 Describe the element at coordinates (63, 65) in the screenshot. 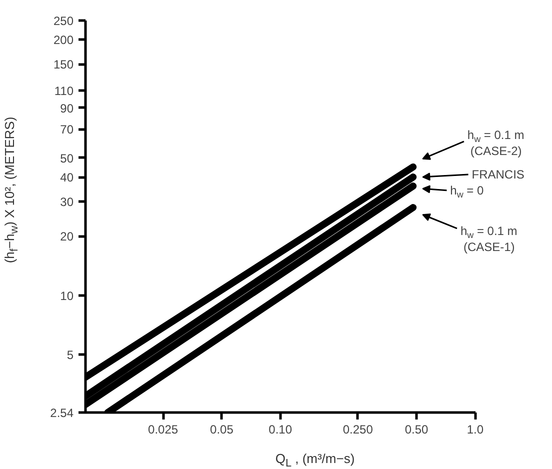

I see `y-tick-label: 150` at that location.